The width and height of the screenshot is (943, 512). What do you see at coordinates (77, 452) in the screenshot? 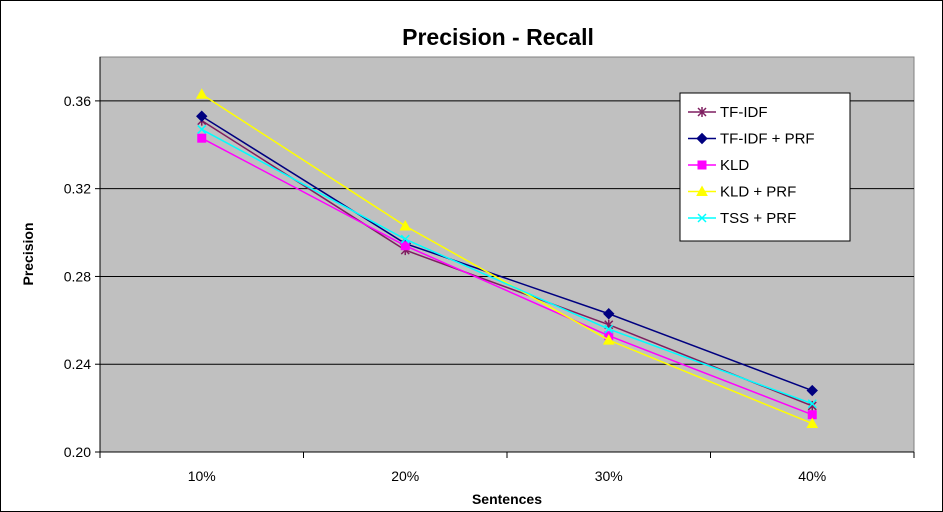
I see `y-tick-label: 0.20` at bounding box center [77, 452].